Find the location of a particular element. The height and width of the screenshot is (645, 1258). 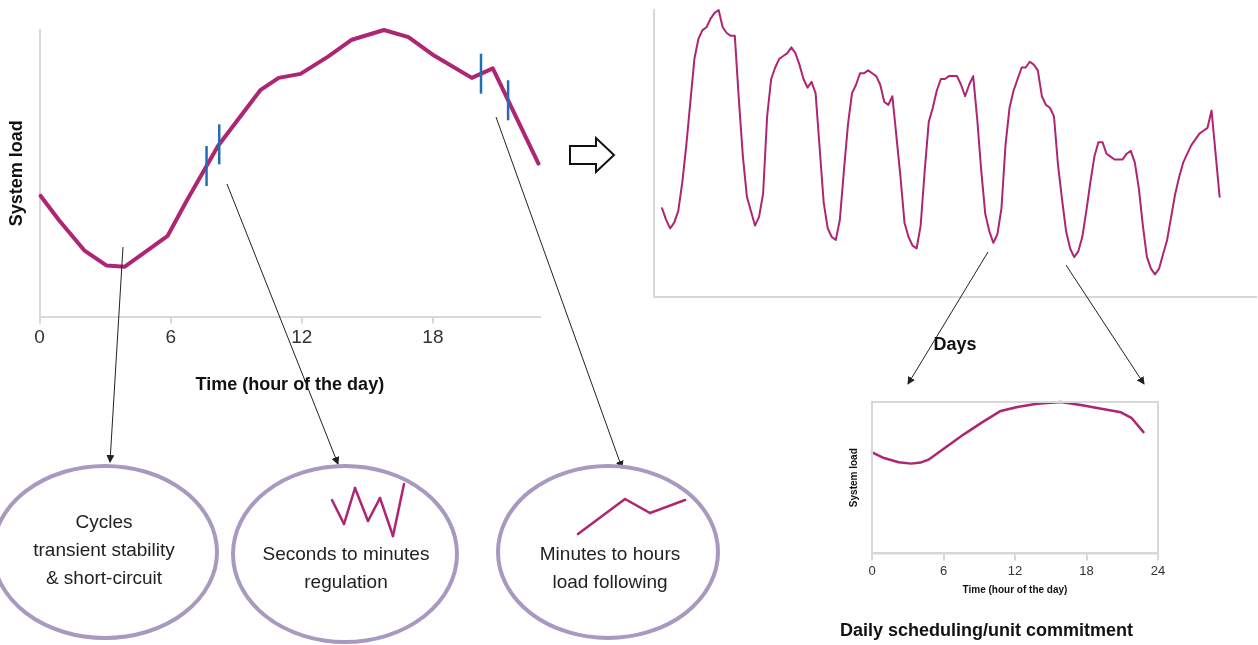

text: Cycles transient stability & short-circuit is located at coordinates (104, 550).